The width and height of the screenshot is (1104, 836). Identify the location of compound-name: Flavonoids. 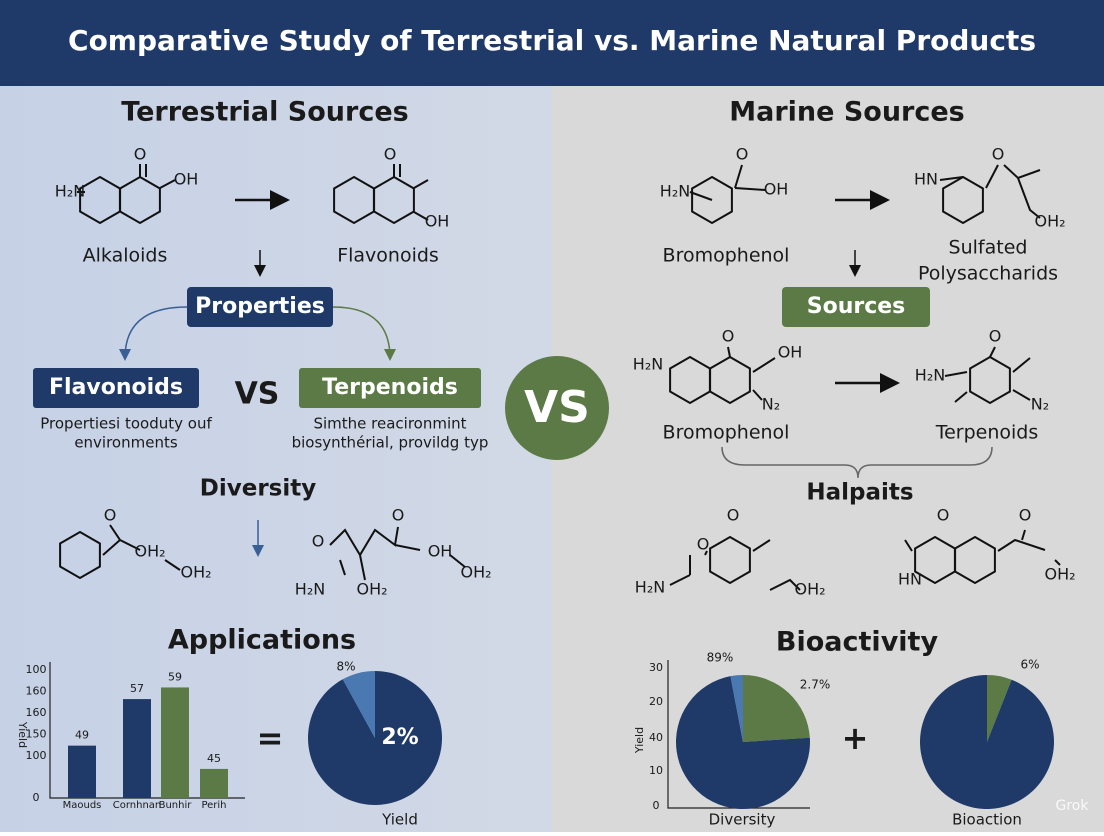
(388, 256).